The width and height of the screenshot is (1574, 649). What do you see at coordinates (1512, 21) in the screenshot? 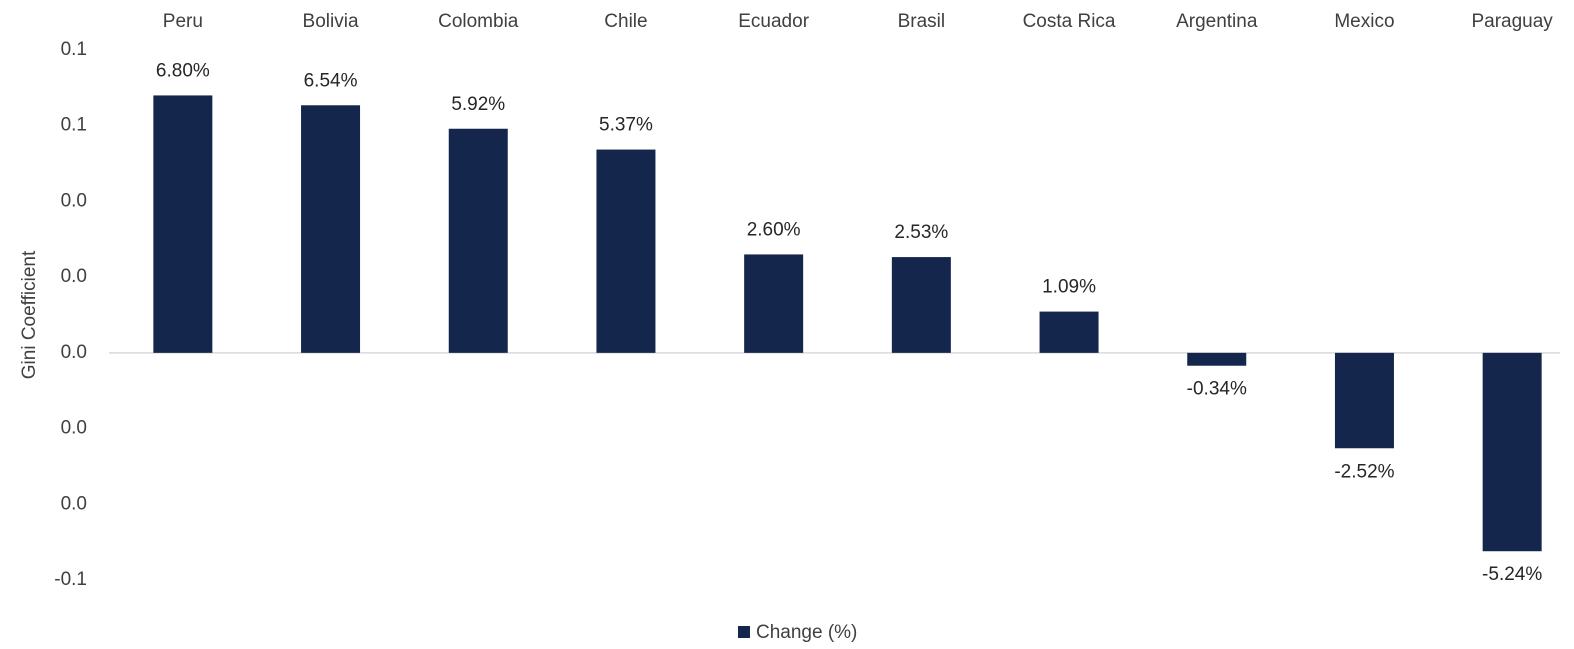
I see `x-tick-label: Paraguay` at bounding box center [1512, 21].